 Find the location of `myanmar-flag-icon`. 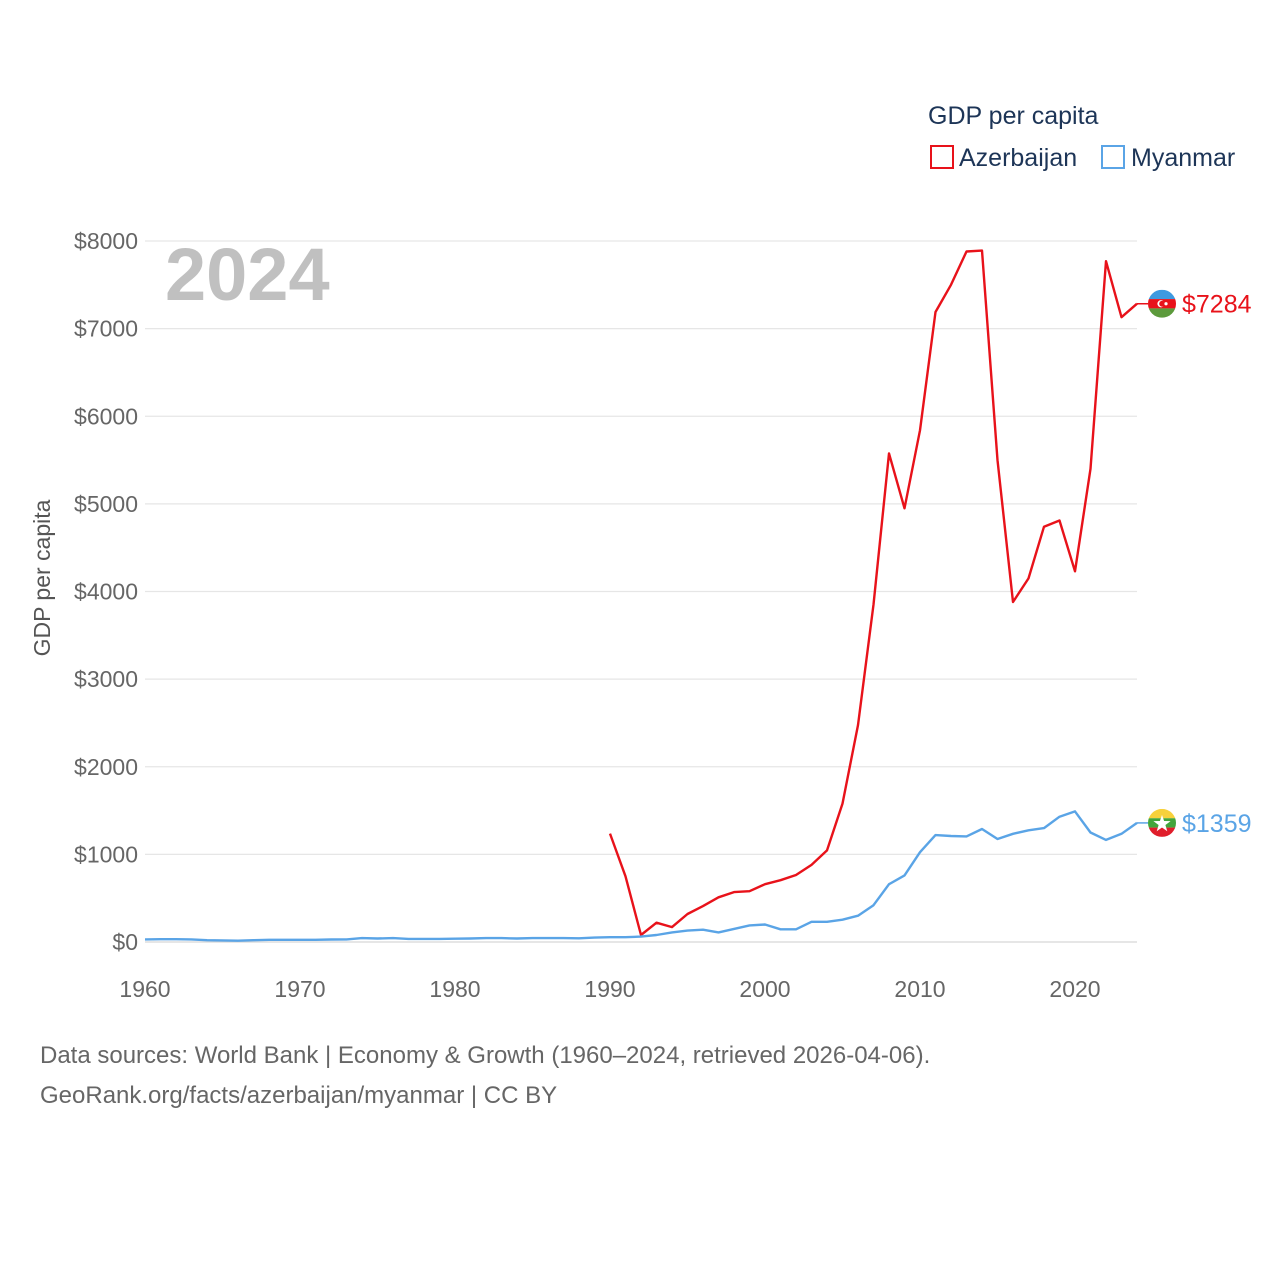

myanmar-flag-icon is located at coordinates (1162, 822).